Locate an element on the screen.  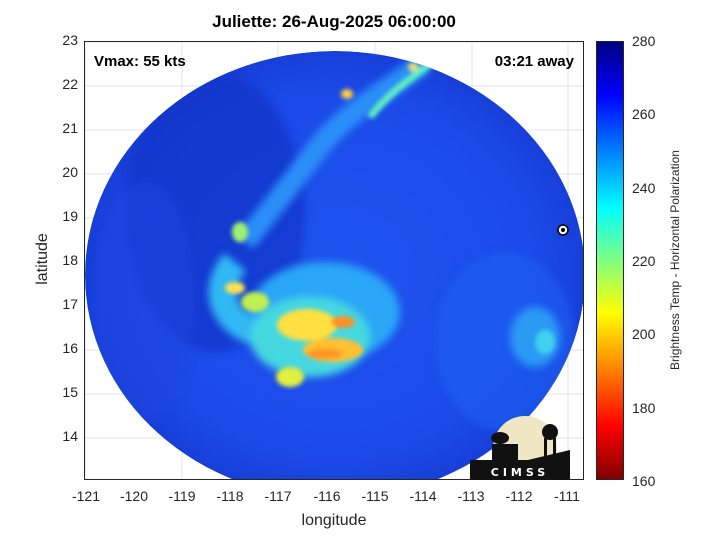
xtick-label: -116 is located at coordinates (327, 496).